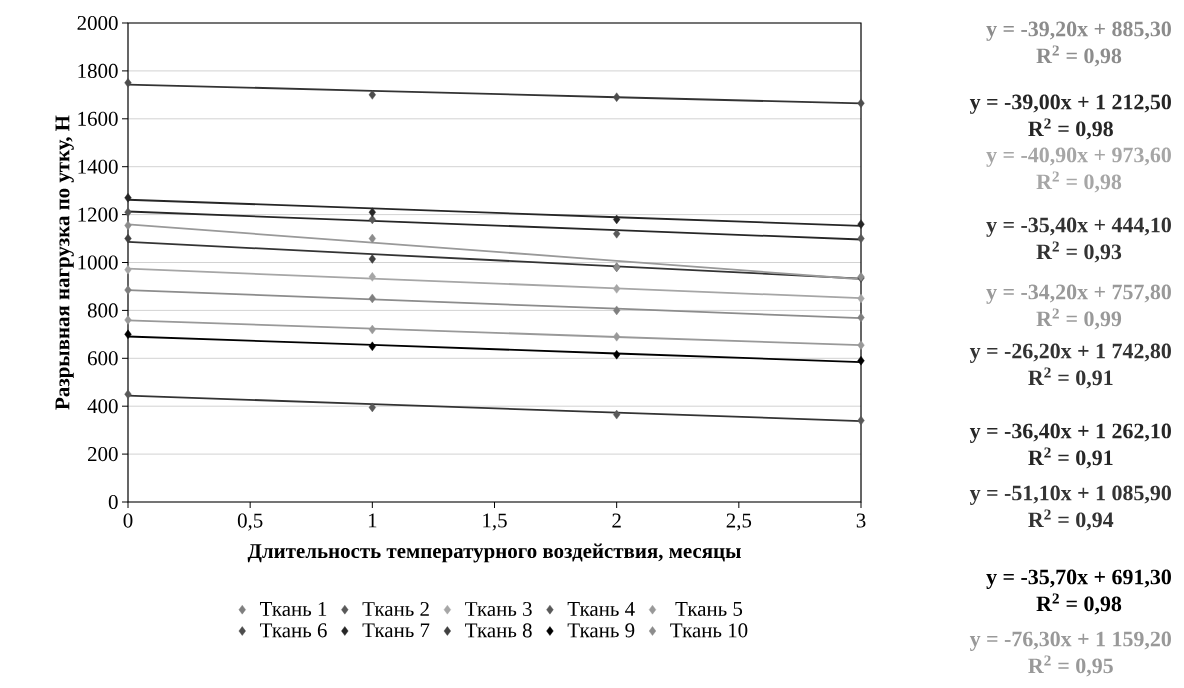  I want to click on legend-label: Ткань 10, so click(709, 630).